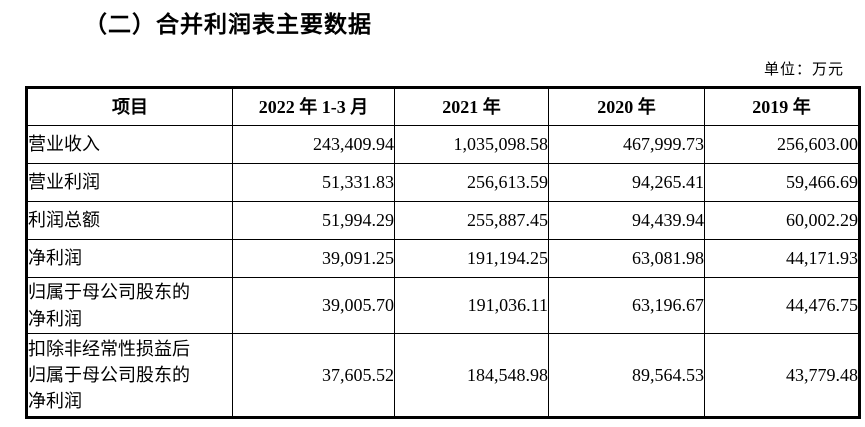  I want to click on cell-value: 39,005.70, so click(313, 305).